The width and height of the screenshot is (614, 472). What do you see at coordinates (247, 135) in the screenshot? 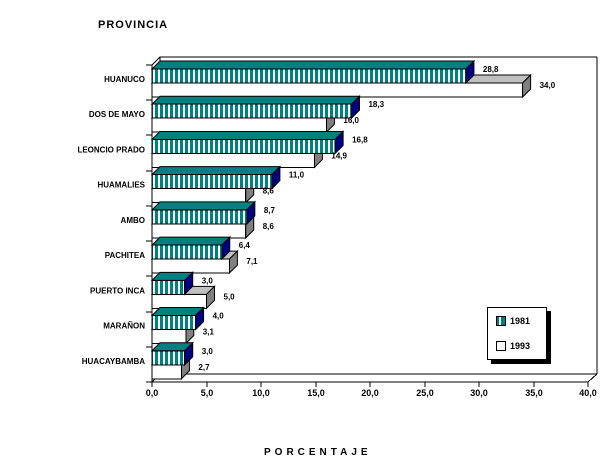
I see `bar-1981-top-leoncio-prado` at bounding box center [247, 135].